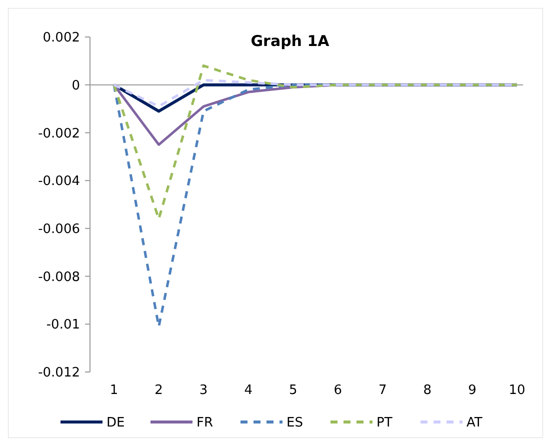 This screenshot has width=551, height=446. What do you see at coordinates (290, 41) in the screenshot?
I see `chart-title: Graph 1A` at bounding box center [290, 41].